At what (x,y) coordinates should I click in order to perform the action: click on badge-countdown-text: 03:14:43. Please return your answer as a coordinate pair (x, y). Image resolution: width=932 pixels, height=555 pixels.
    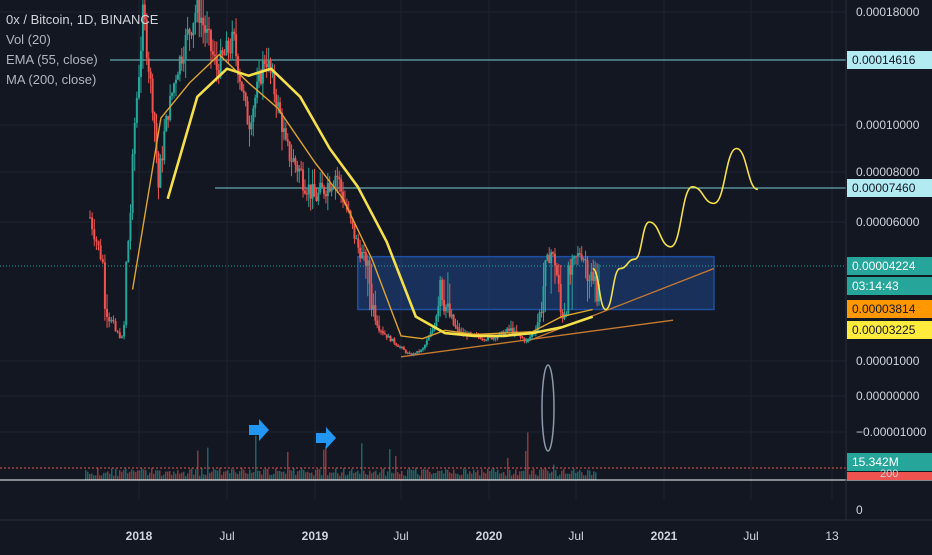
    Looking at the image, I should click on (875, 286).